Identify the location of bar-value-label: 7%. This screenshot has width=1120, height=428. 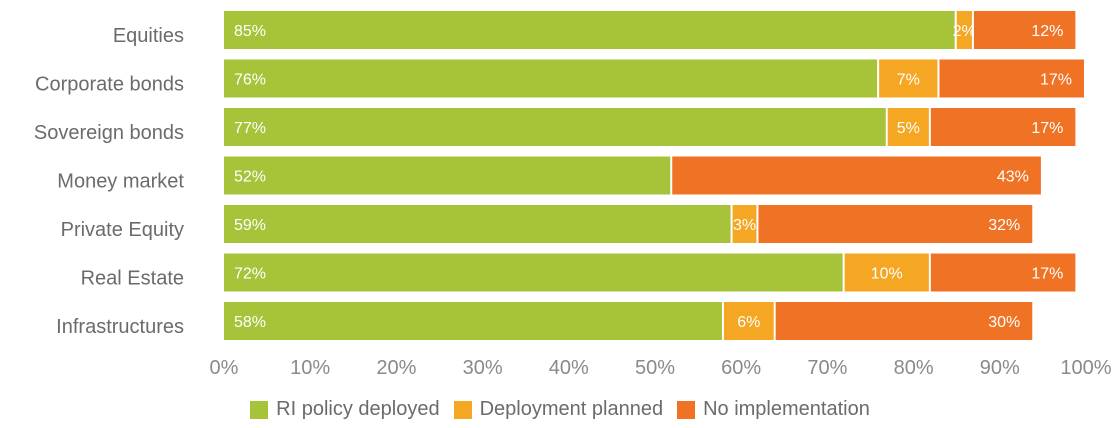
(908, 80).